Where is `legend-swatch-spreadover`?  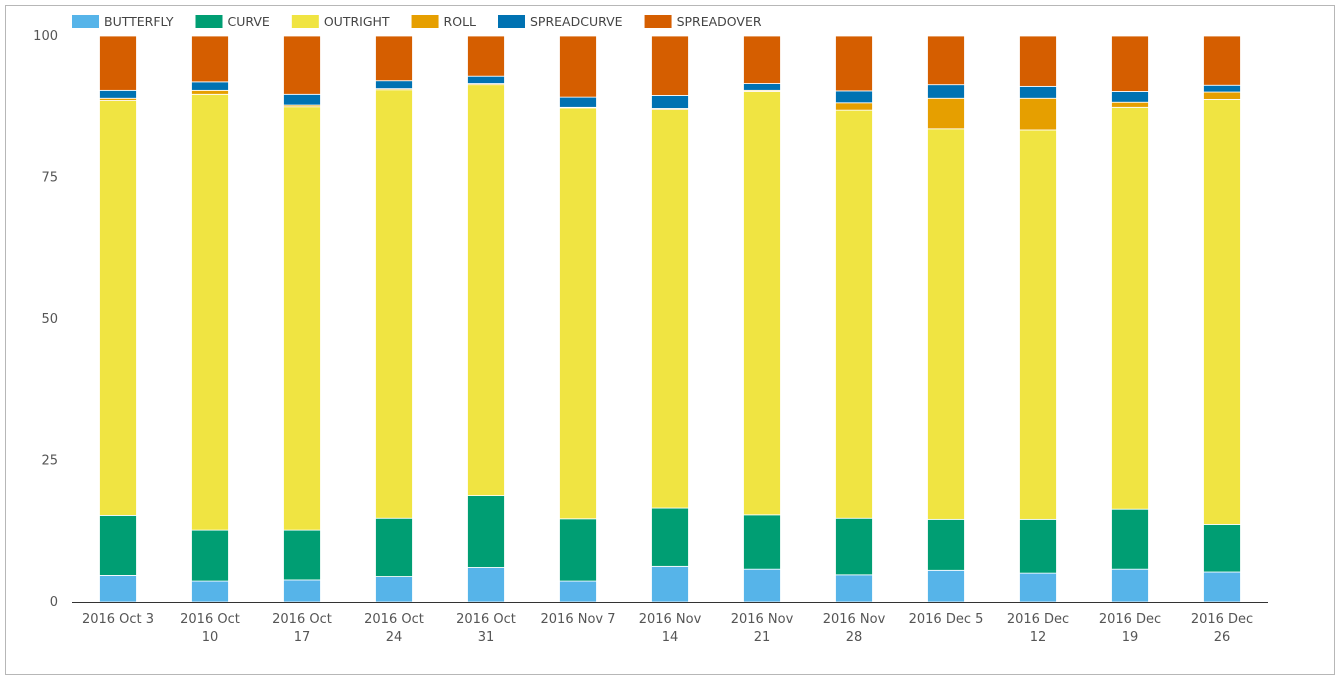 legend-swatch-spreadover is located at coordinates (658, 21).